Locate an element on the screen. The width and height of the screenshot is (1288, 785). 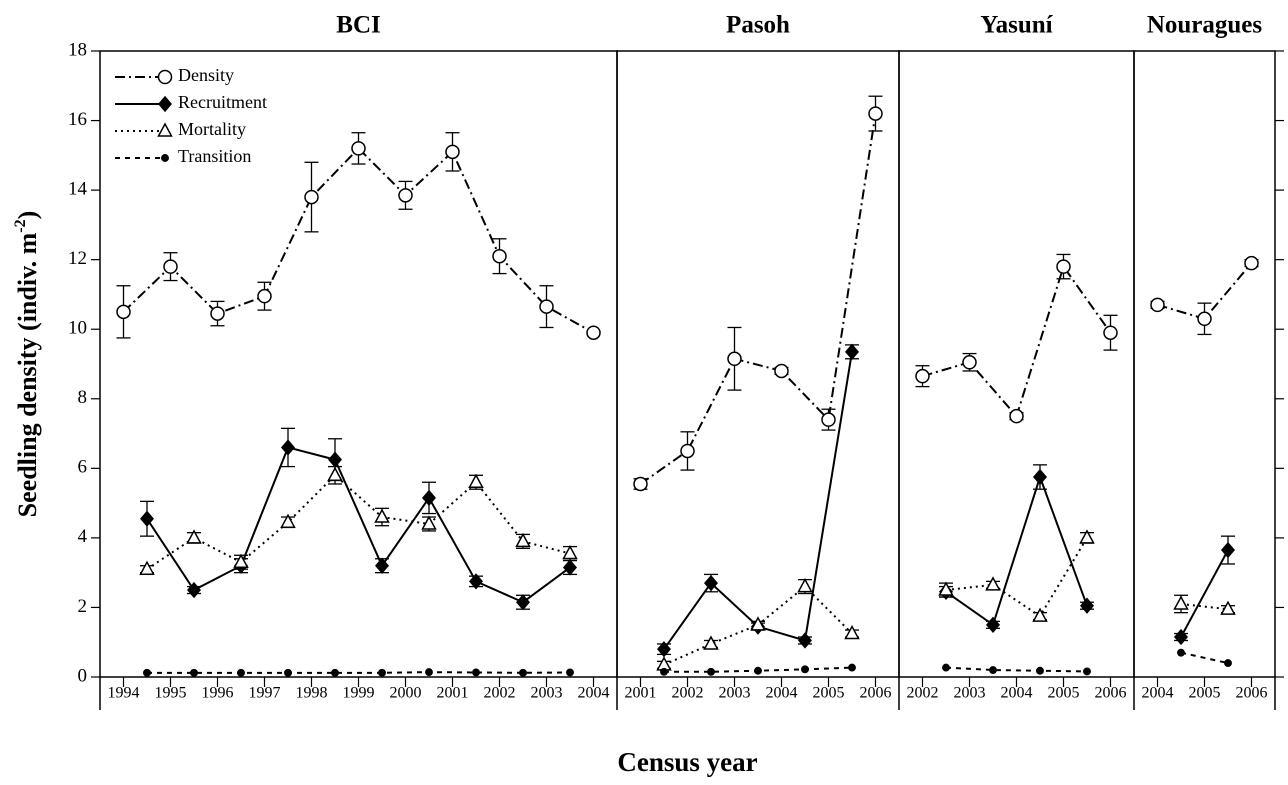
y-axis-label-part: -2 is located at coordinates (20, 225).